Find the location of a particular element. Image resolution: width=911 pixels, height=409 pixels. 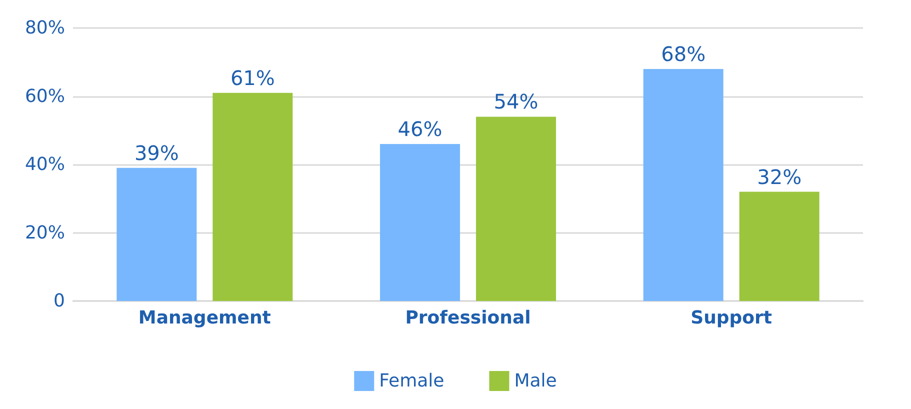

x-tick-label: Management is located at coordinates (205, 318).